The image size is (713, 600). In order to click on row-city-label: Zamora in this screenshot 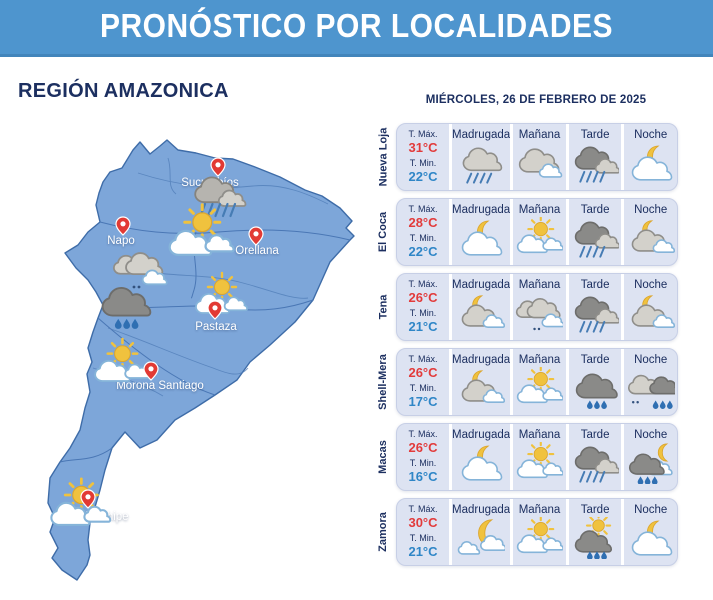, I will do `click(383, 532)`.